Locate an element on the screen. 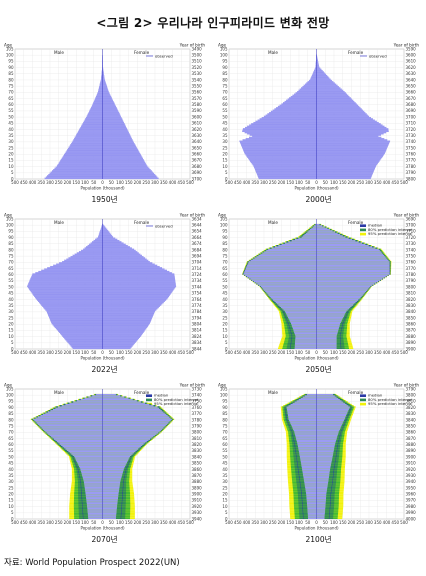 Image resolution: width=426 pixels, height=576 pixels. x-tick-label: 150 is located at coordinates (290, 352).